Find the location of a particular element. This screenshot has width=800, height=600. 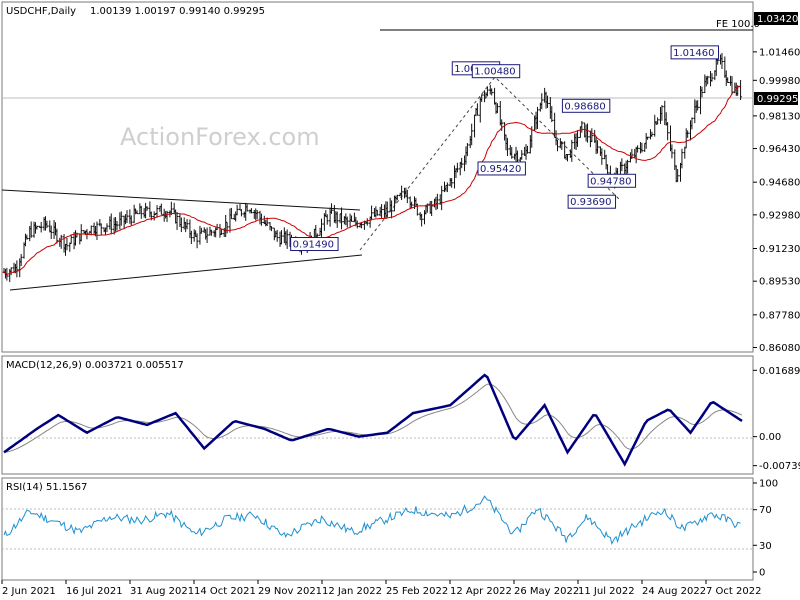

price-label-text: 0.91490 is located at coordinates (313, 245).